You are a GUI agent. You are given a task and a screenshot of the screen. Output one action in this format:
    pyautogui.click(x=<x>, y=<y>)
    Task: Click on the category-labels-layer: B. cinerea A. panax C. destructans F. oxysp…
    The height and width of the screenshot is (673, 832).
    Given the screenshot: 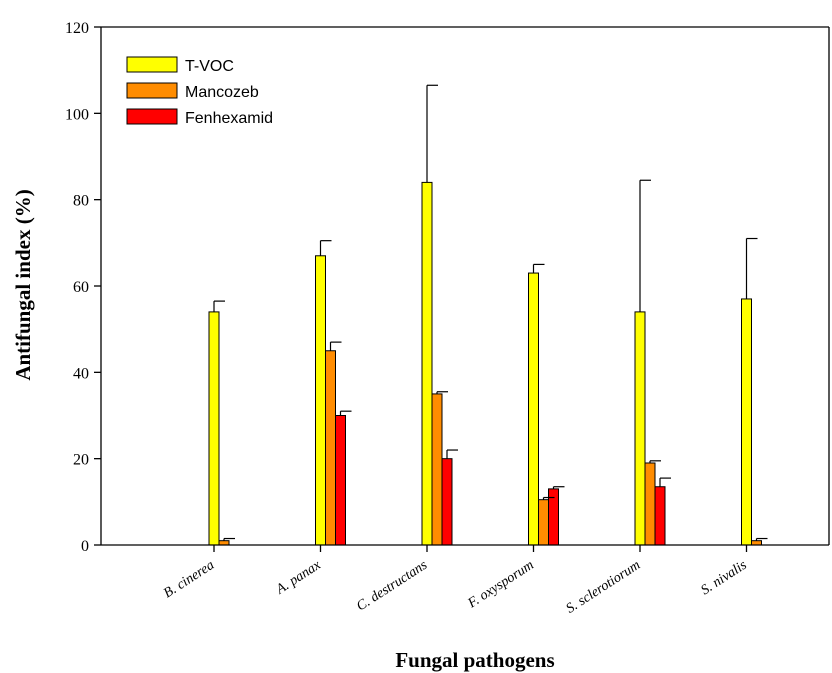 What is the action you would take?
    pyautogui.click(x=455, y=586)
    